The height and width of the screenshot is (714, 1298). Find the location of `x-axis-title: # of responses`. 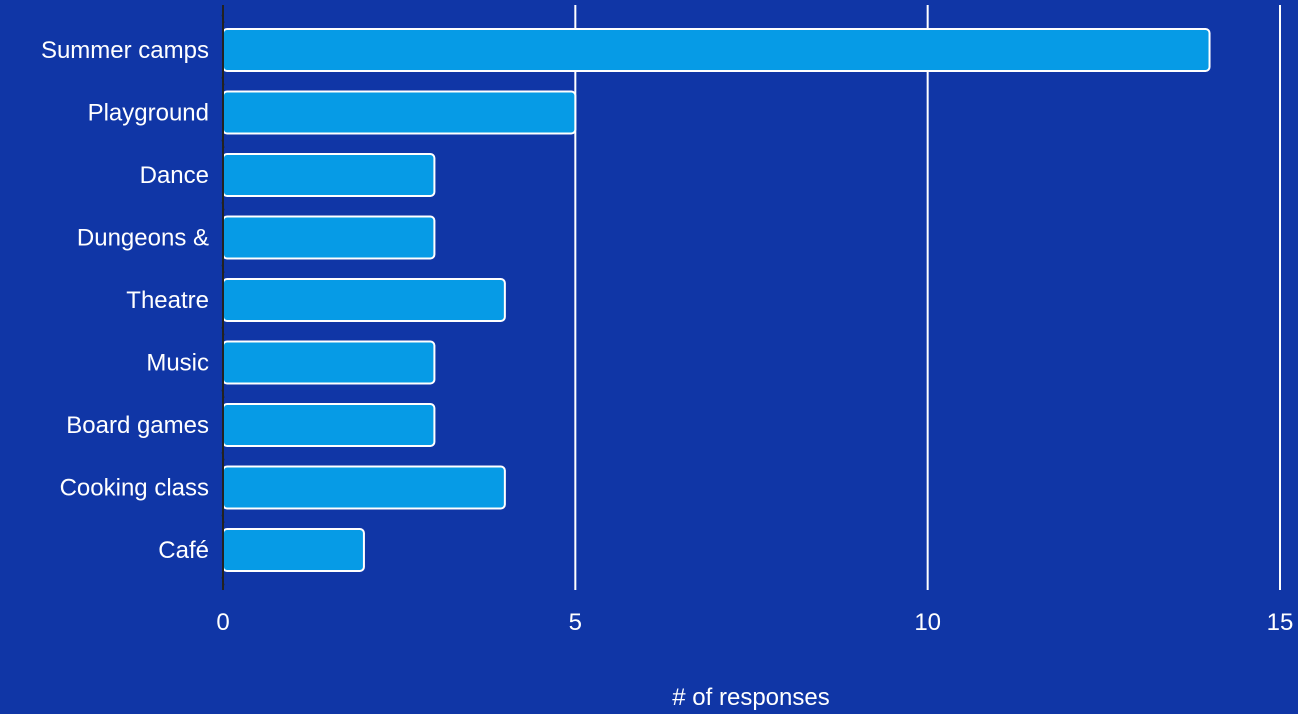

x-axis-title: # of responses is located at coordinates (750, 697).